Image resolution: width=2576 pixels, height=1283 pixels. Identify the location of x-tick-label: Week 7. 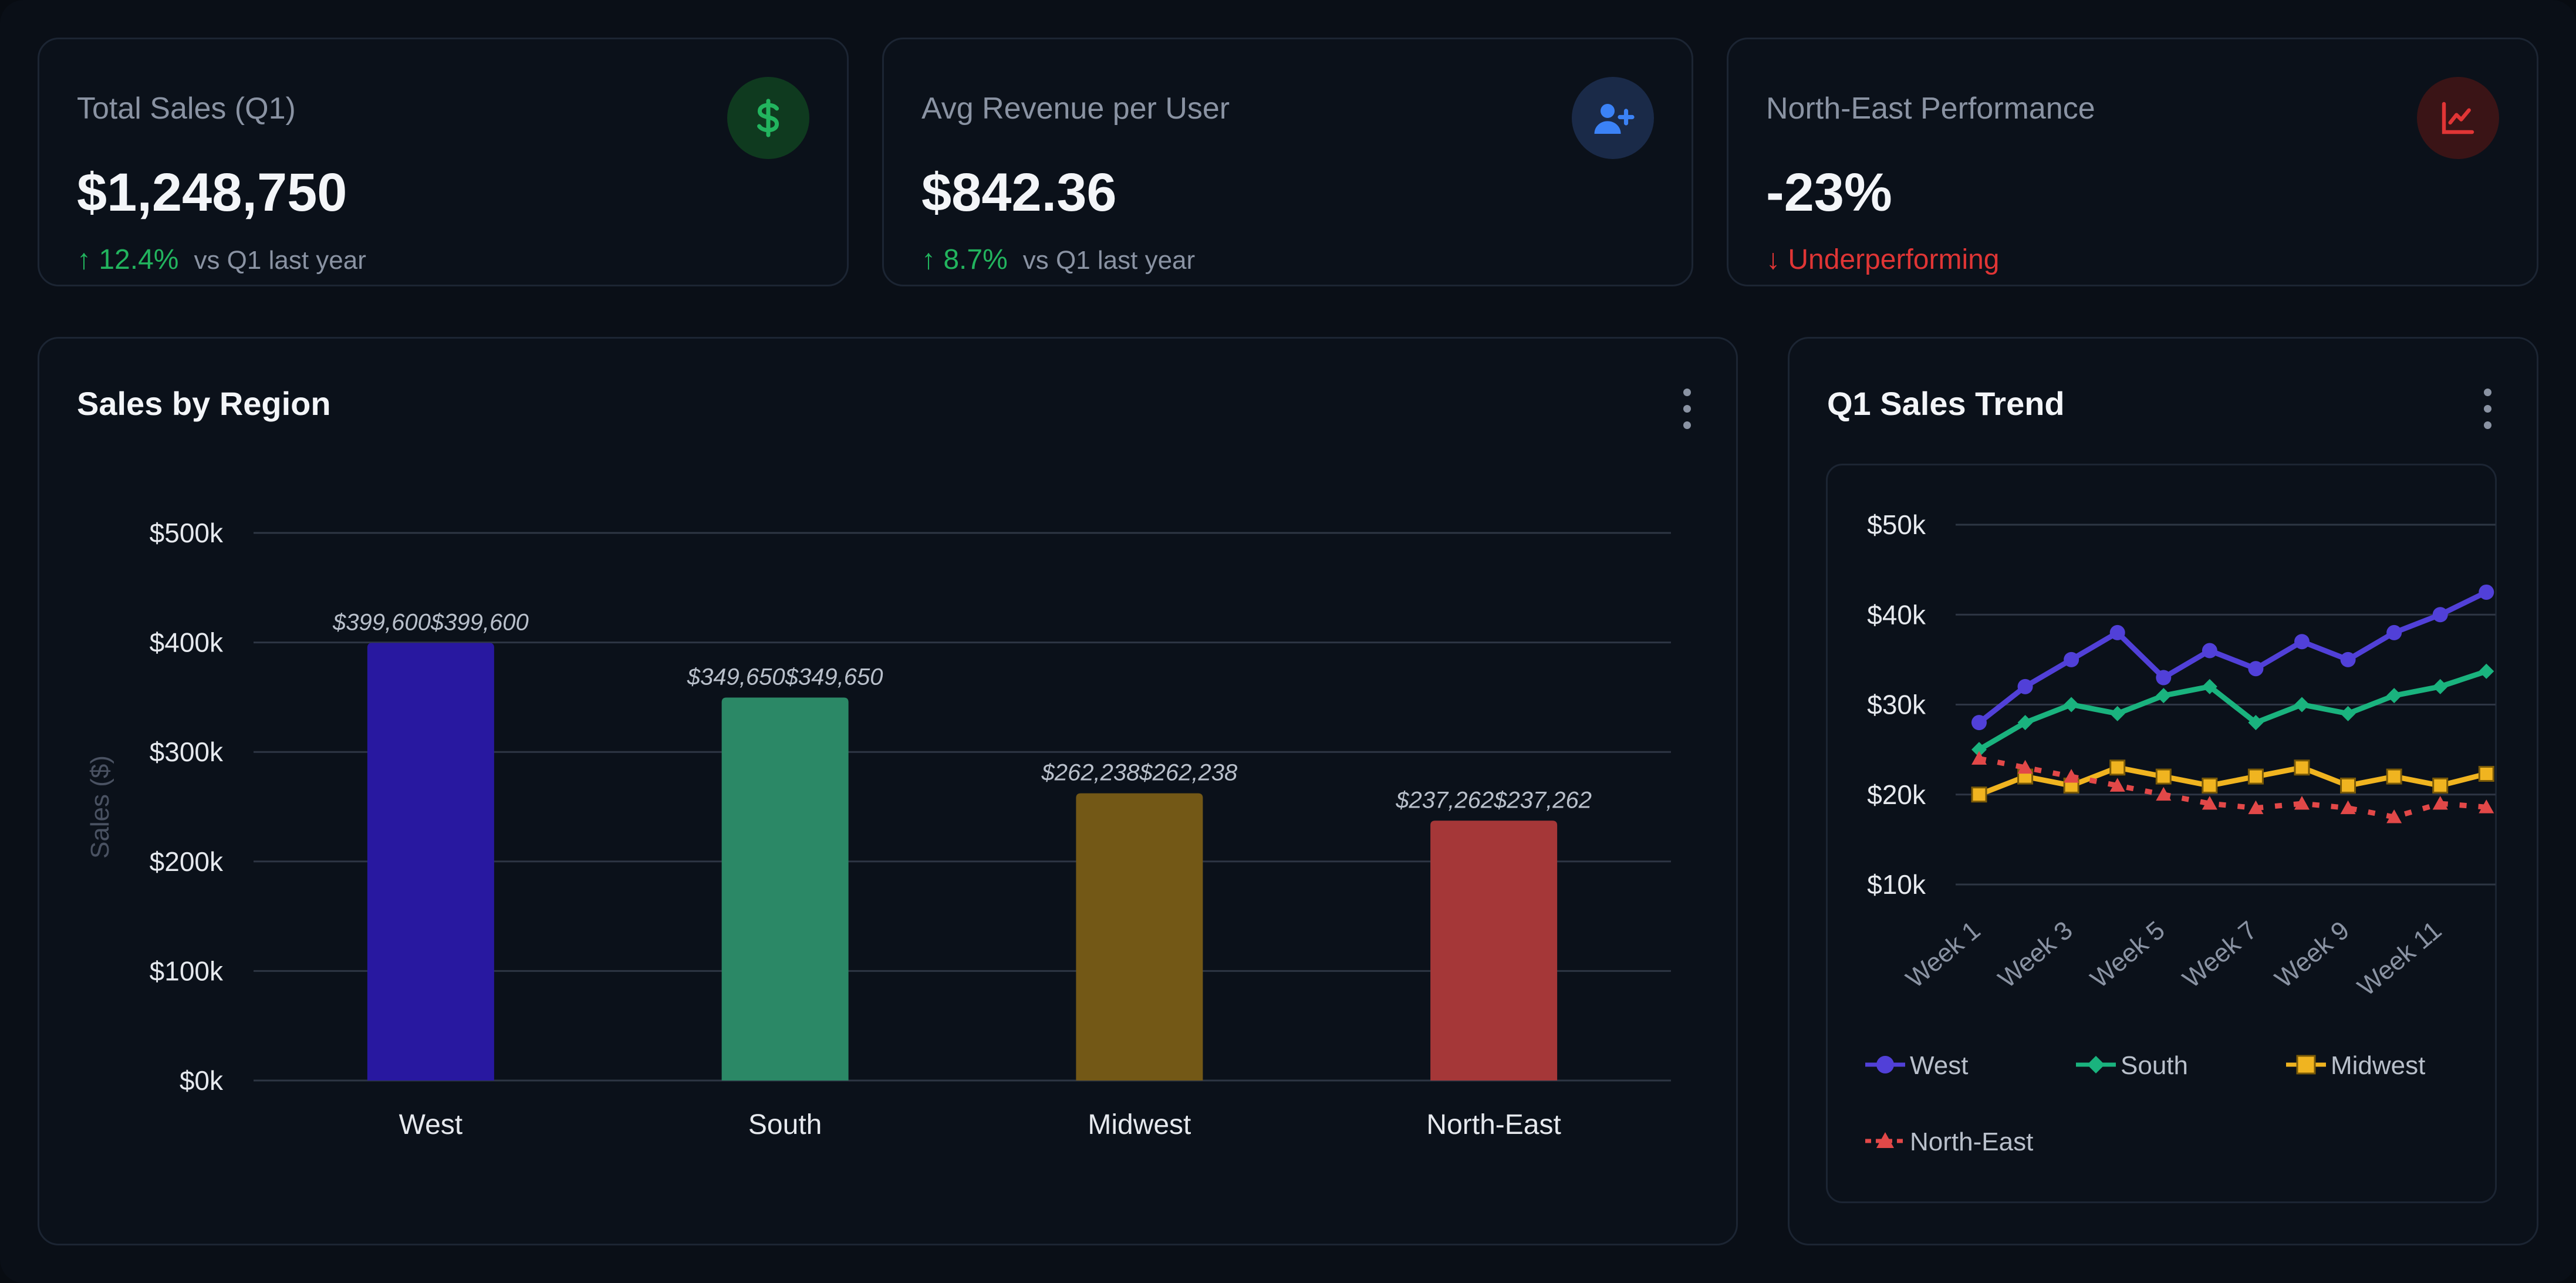
(2220, 955).